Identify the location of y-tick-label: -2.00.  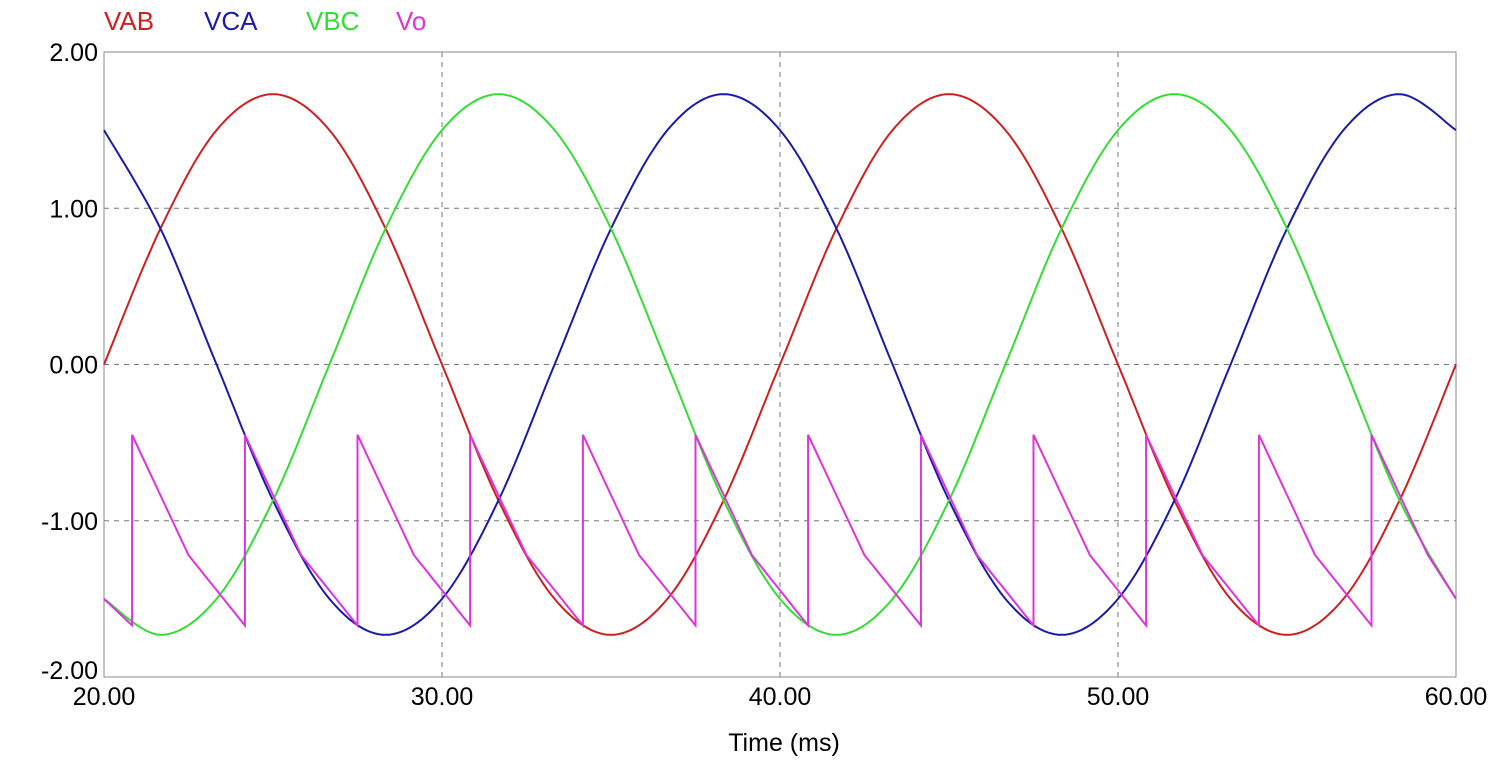
(69, 671).